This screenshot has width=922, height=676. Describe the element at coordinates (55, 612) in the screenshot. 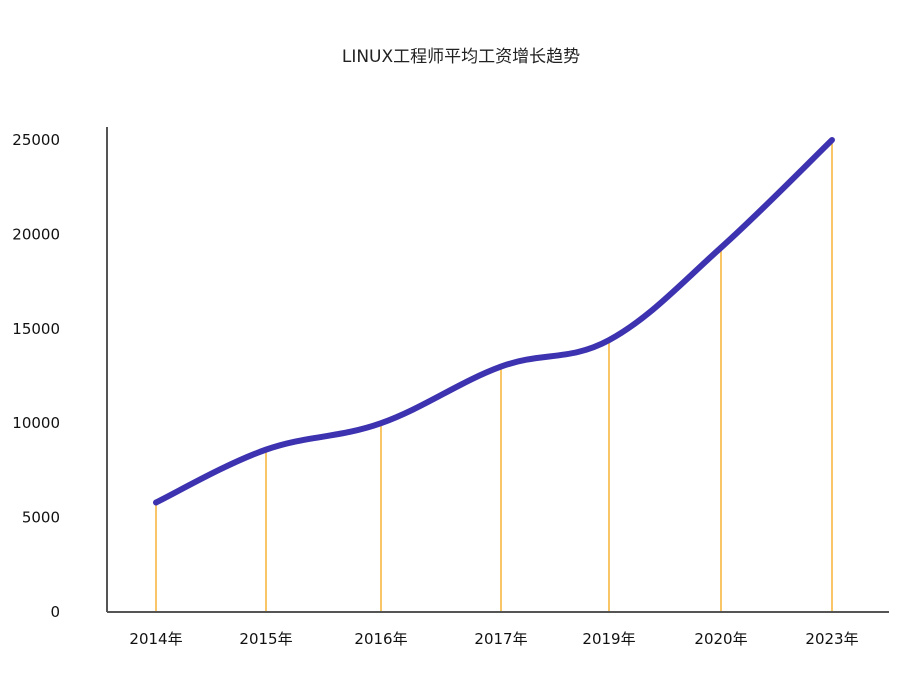

I see `y-tick-label: 0` at that location.